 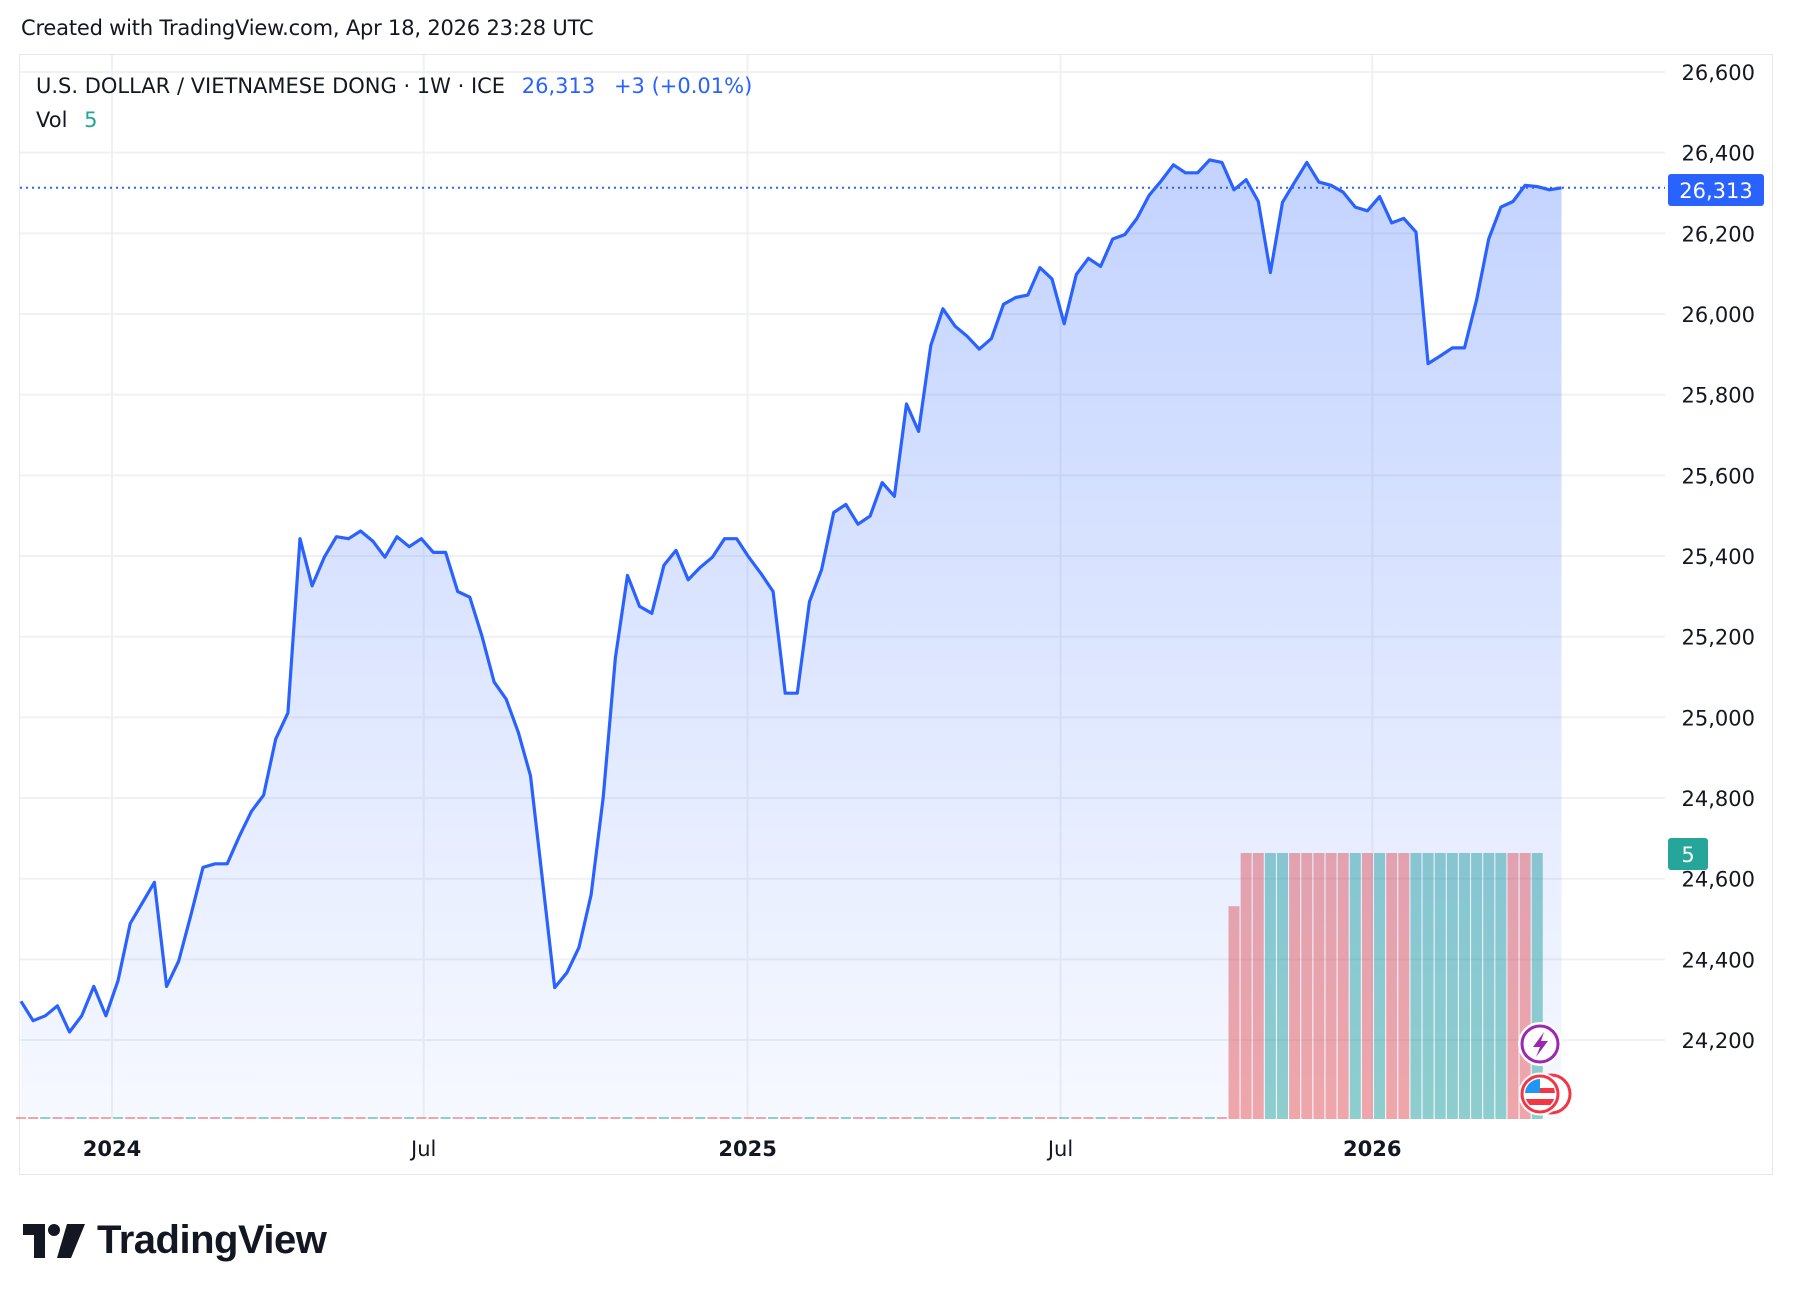 What do you see at coordinates (1718, 799) in the screenshot?
I see `y-tick-label: 24,800` at bounding box center [1718, 799].